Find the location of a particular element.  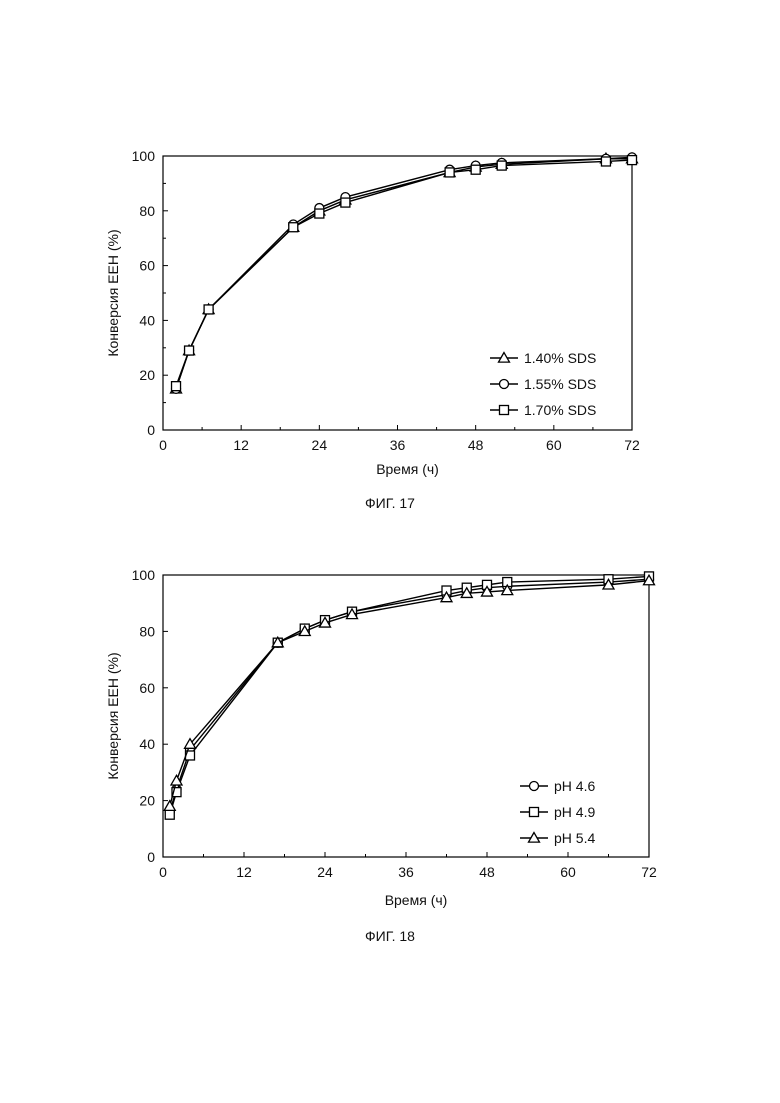

legend: pH 4.6 pH 4.9 pH 5.4 is located at coordinates (557, 812).